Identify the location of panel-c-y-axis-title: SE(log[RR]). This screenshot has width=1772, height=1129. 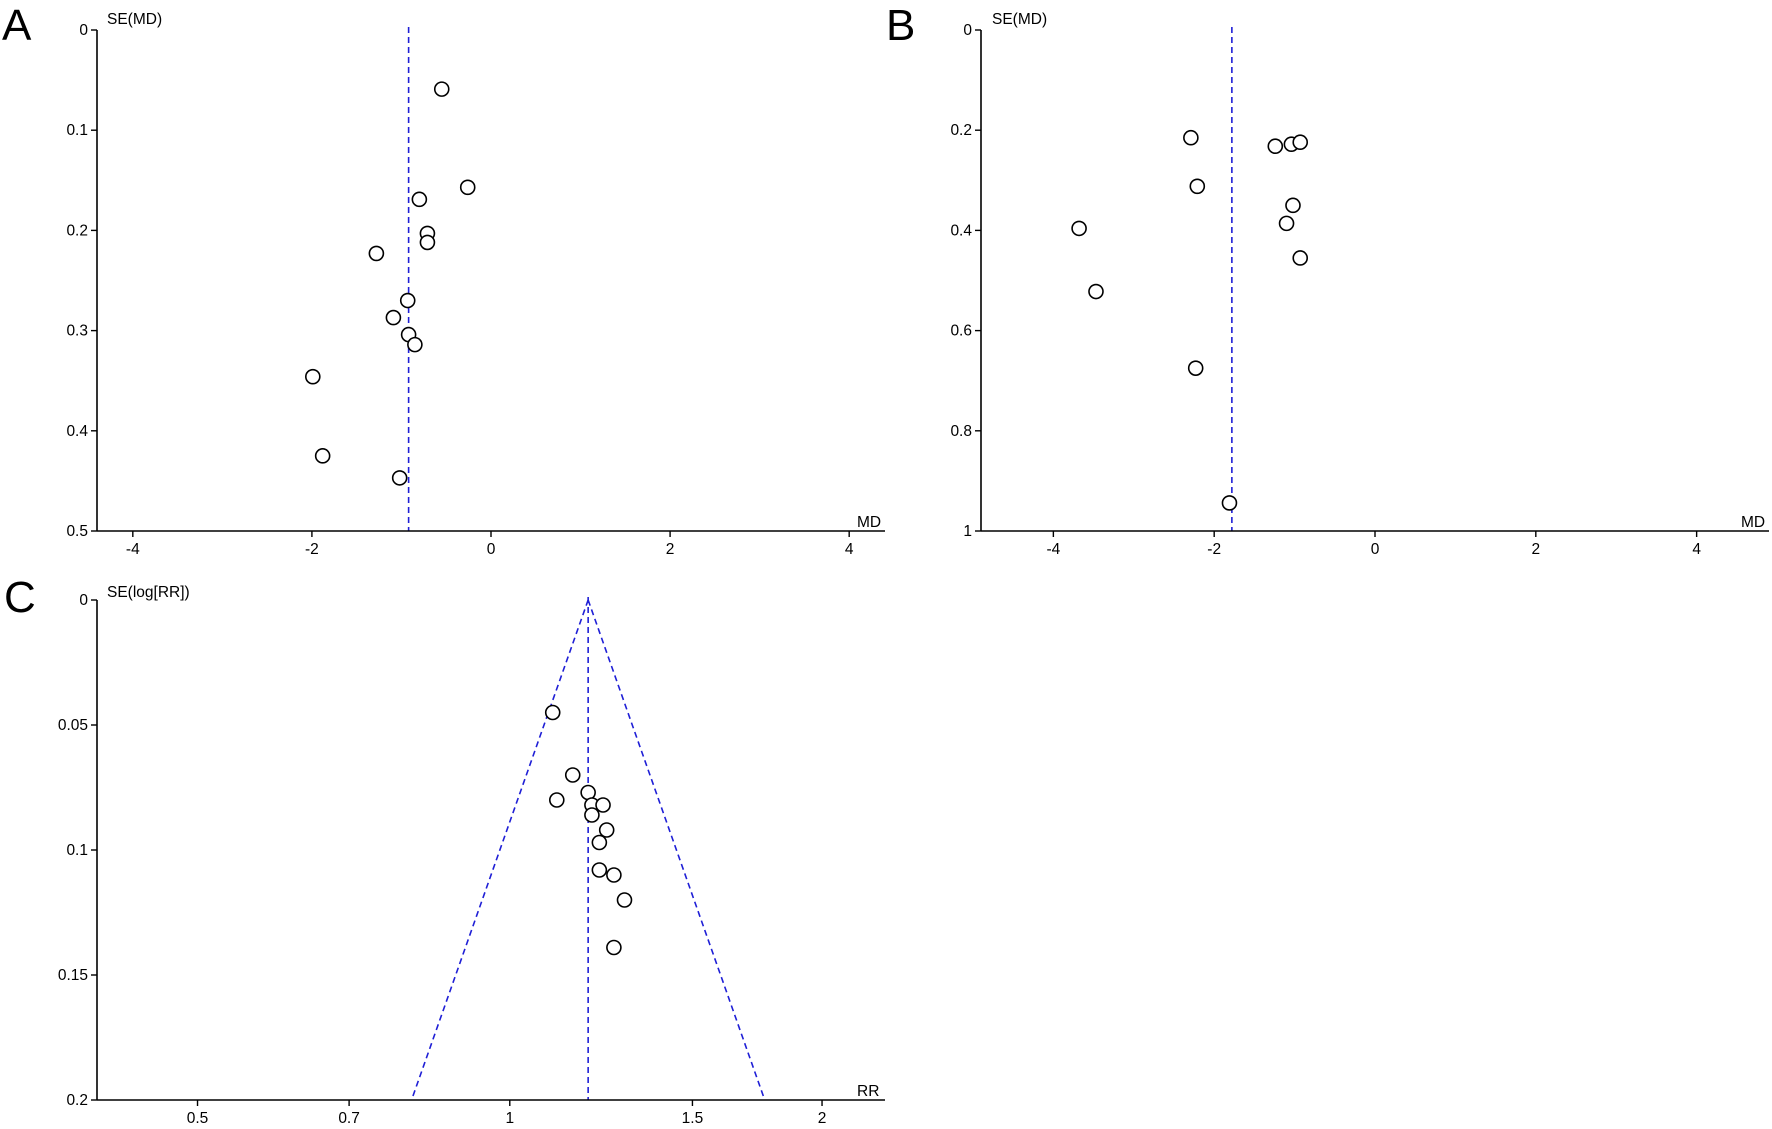
(148, 592).